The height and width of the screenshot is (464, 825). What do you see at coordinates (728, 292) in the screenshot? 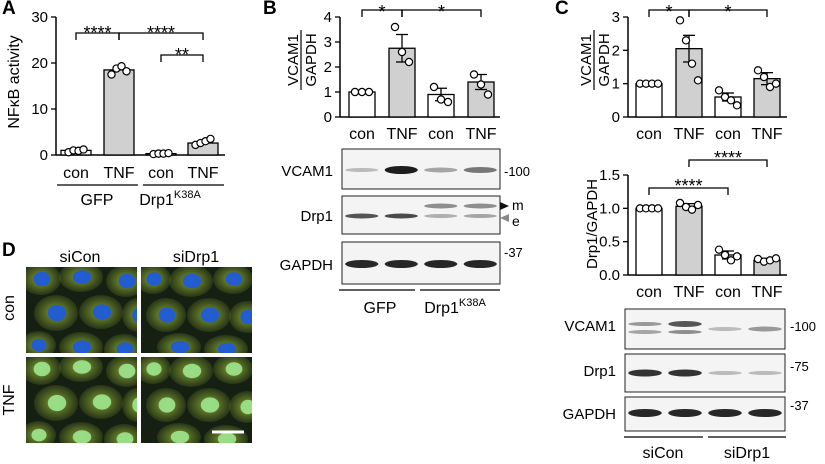
I see `c2-xlabel-3: con` at bounding box center [728, 292].